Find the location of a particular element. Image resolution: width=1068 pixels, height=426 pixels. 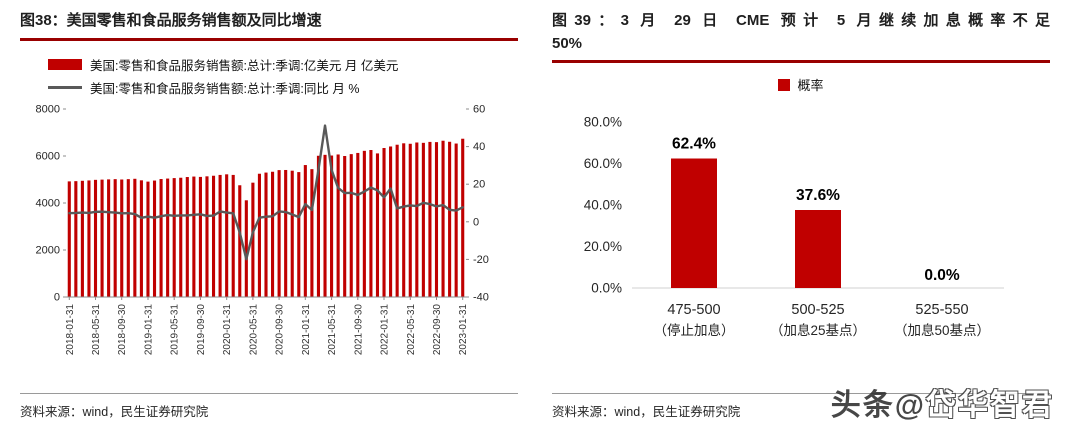

svg-text: 2022-05-31 is located at coordinates (411, 329).